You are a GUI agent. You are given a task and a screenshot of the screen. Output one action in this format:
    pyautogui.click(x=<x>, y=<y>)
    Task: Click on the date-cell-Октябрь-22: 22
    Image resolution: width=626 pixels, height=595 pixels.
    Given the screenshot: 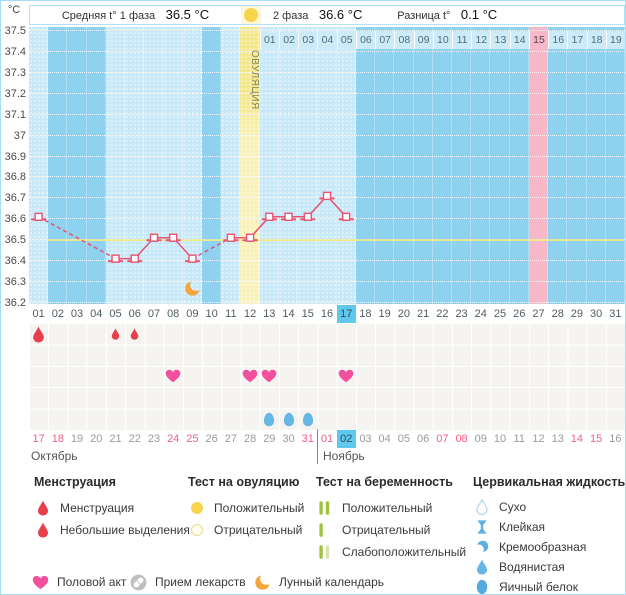 What is the action you would take?
    pyautogui.click(x=134, y=439)
    